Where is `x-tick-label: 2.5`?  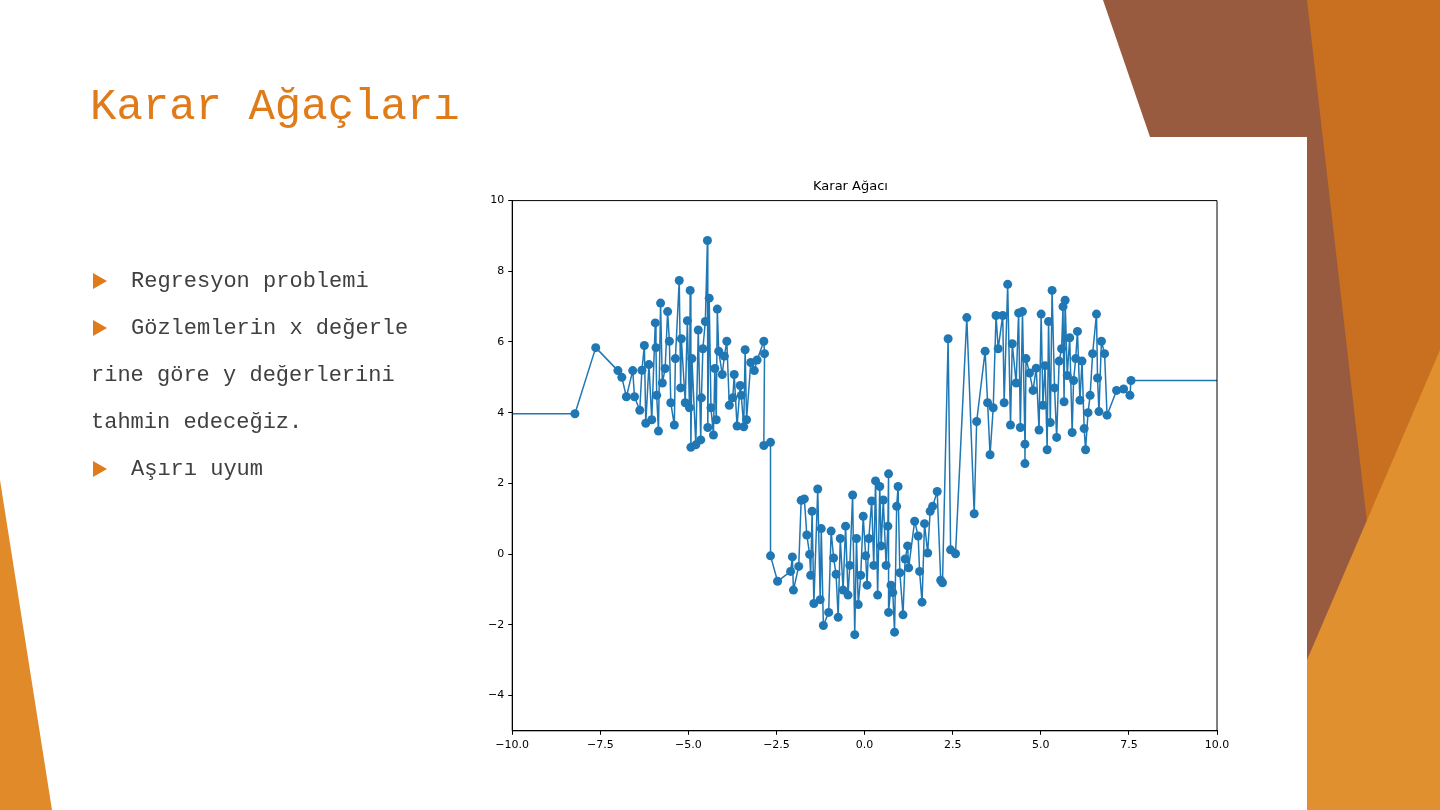
x-tick-label: 2.5 is located at coordinates (952, 745).